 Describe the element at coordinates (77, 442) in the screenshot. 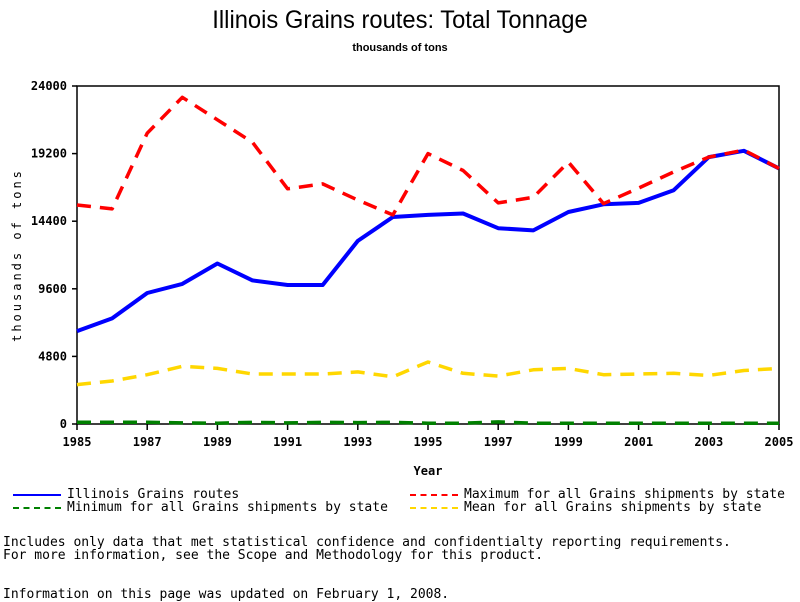

I see `x-tick-label: 1985` at that location.